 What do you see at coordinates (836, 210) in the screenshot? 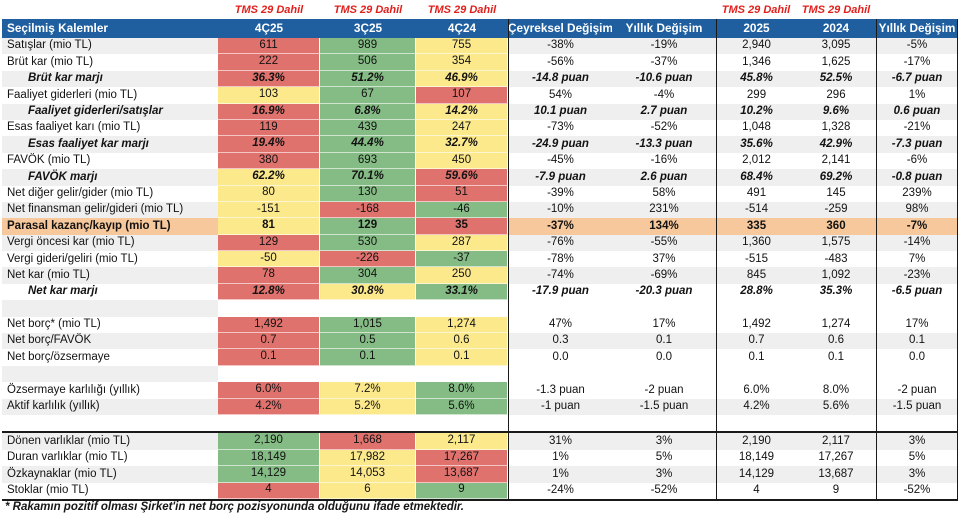
I see `value-cell: -259` at bounding box center [836, 210].